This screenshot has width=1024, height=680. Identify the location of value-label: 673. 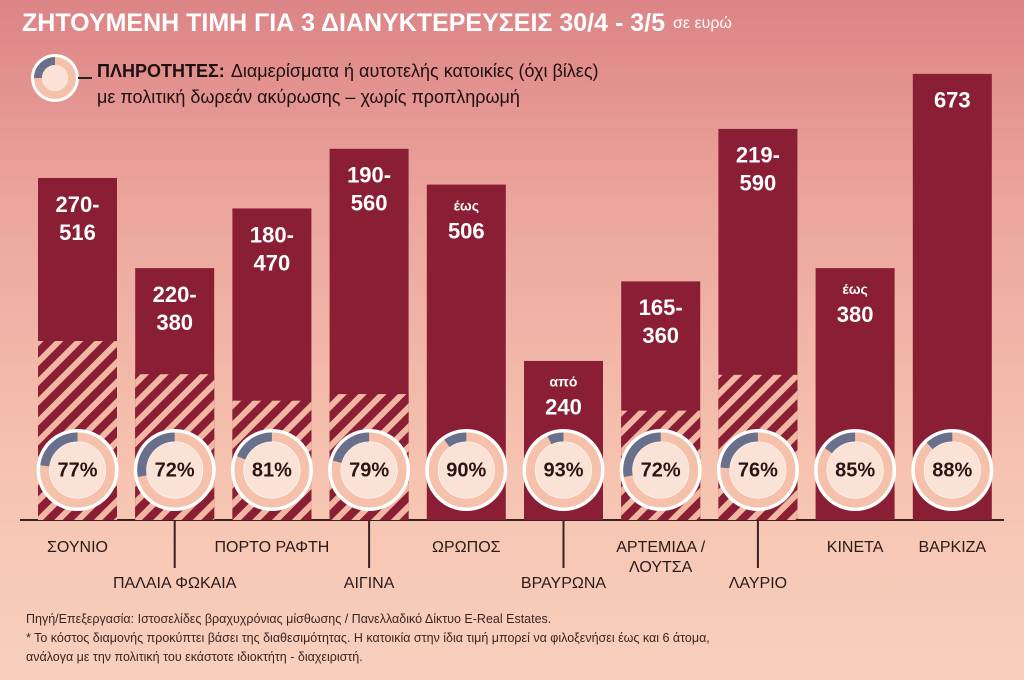
(952, 100).